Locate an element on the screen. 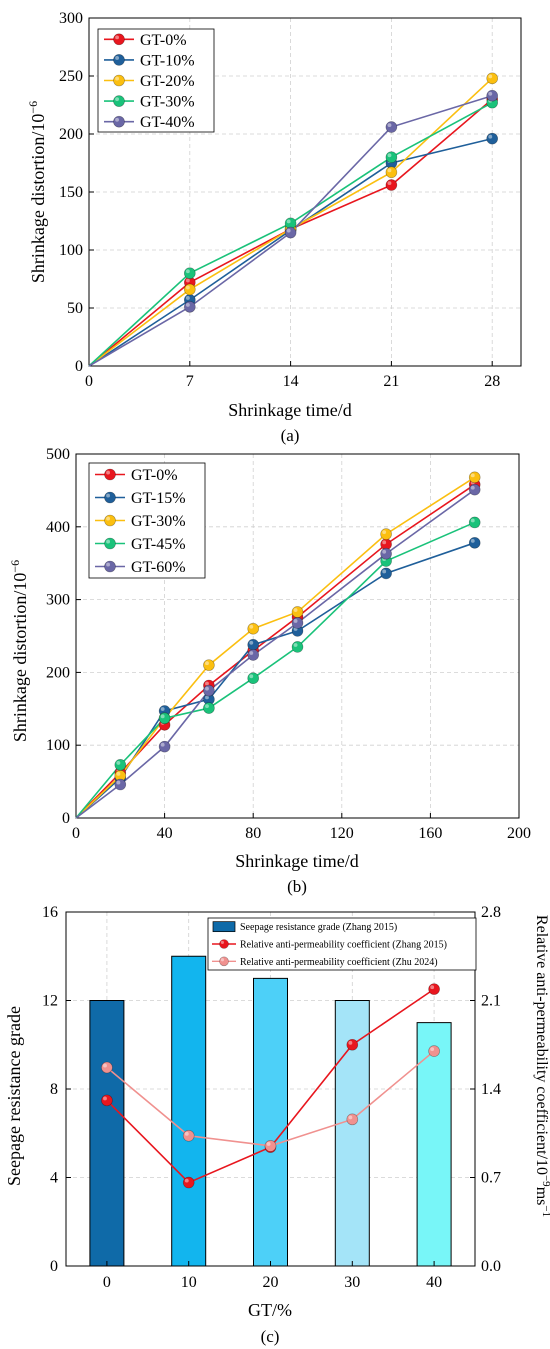 This screenshot has height=1349, width=550. y-tick-label: 400 is located at coordinates (58, 527).